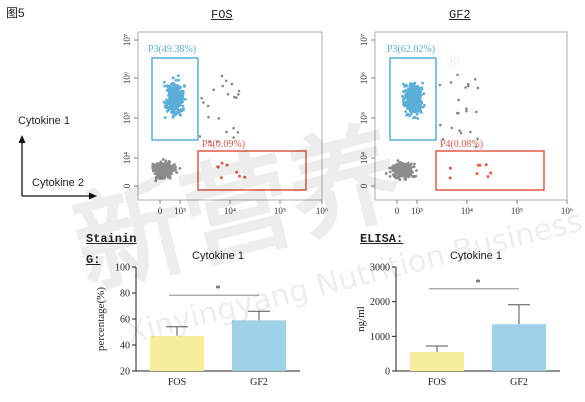 This screenshot has width=585, height=402. What do you see at coordinates (101, 319) in the screenshot?
I see `y-axis-label: percentage(%)` at bounding box center [101, 319].